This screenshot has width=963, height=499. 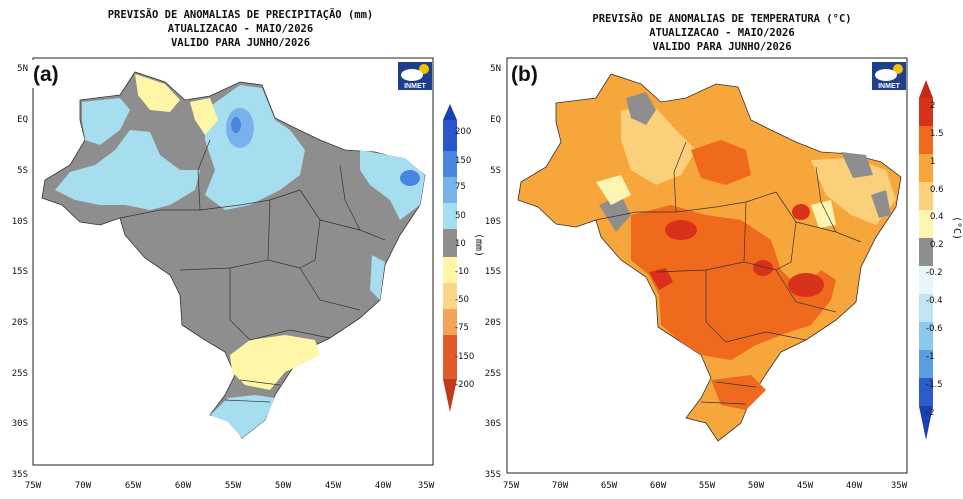 What do you see at coordinates (661, 279) in the screenshot?
I see `temp-hotspot-border` at bounding box center [661, 279].